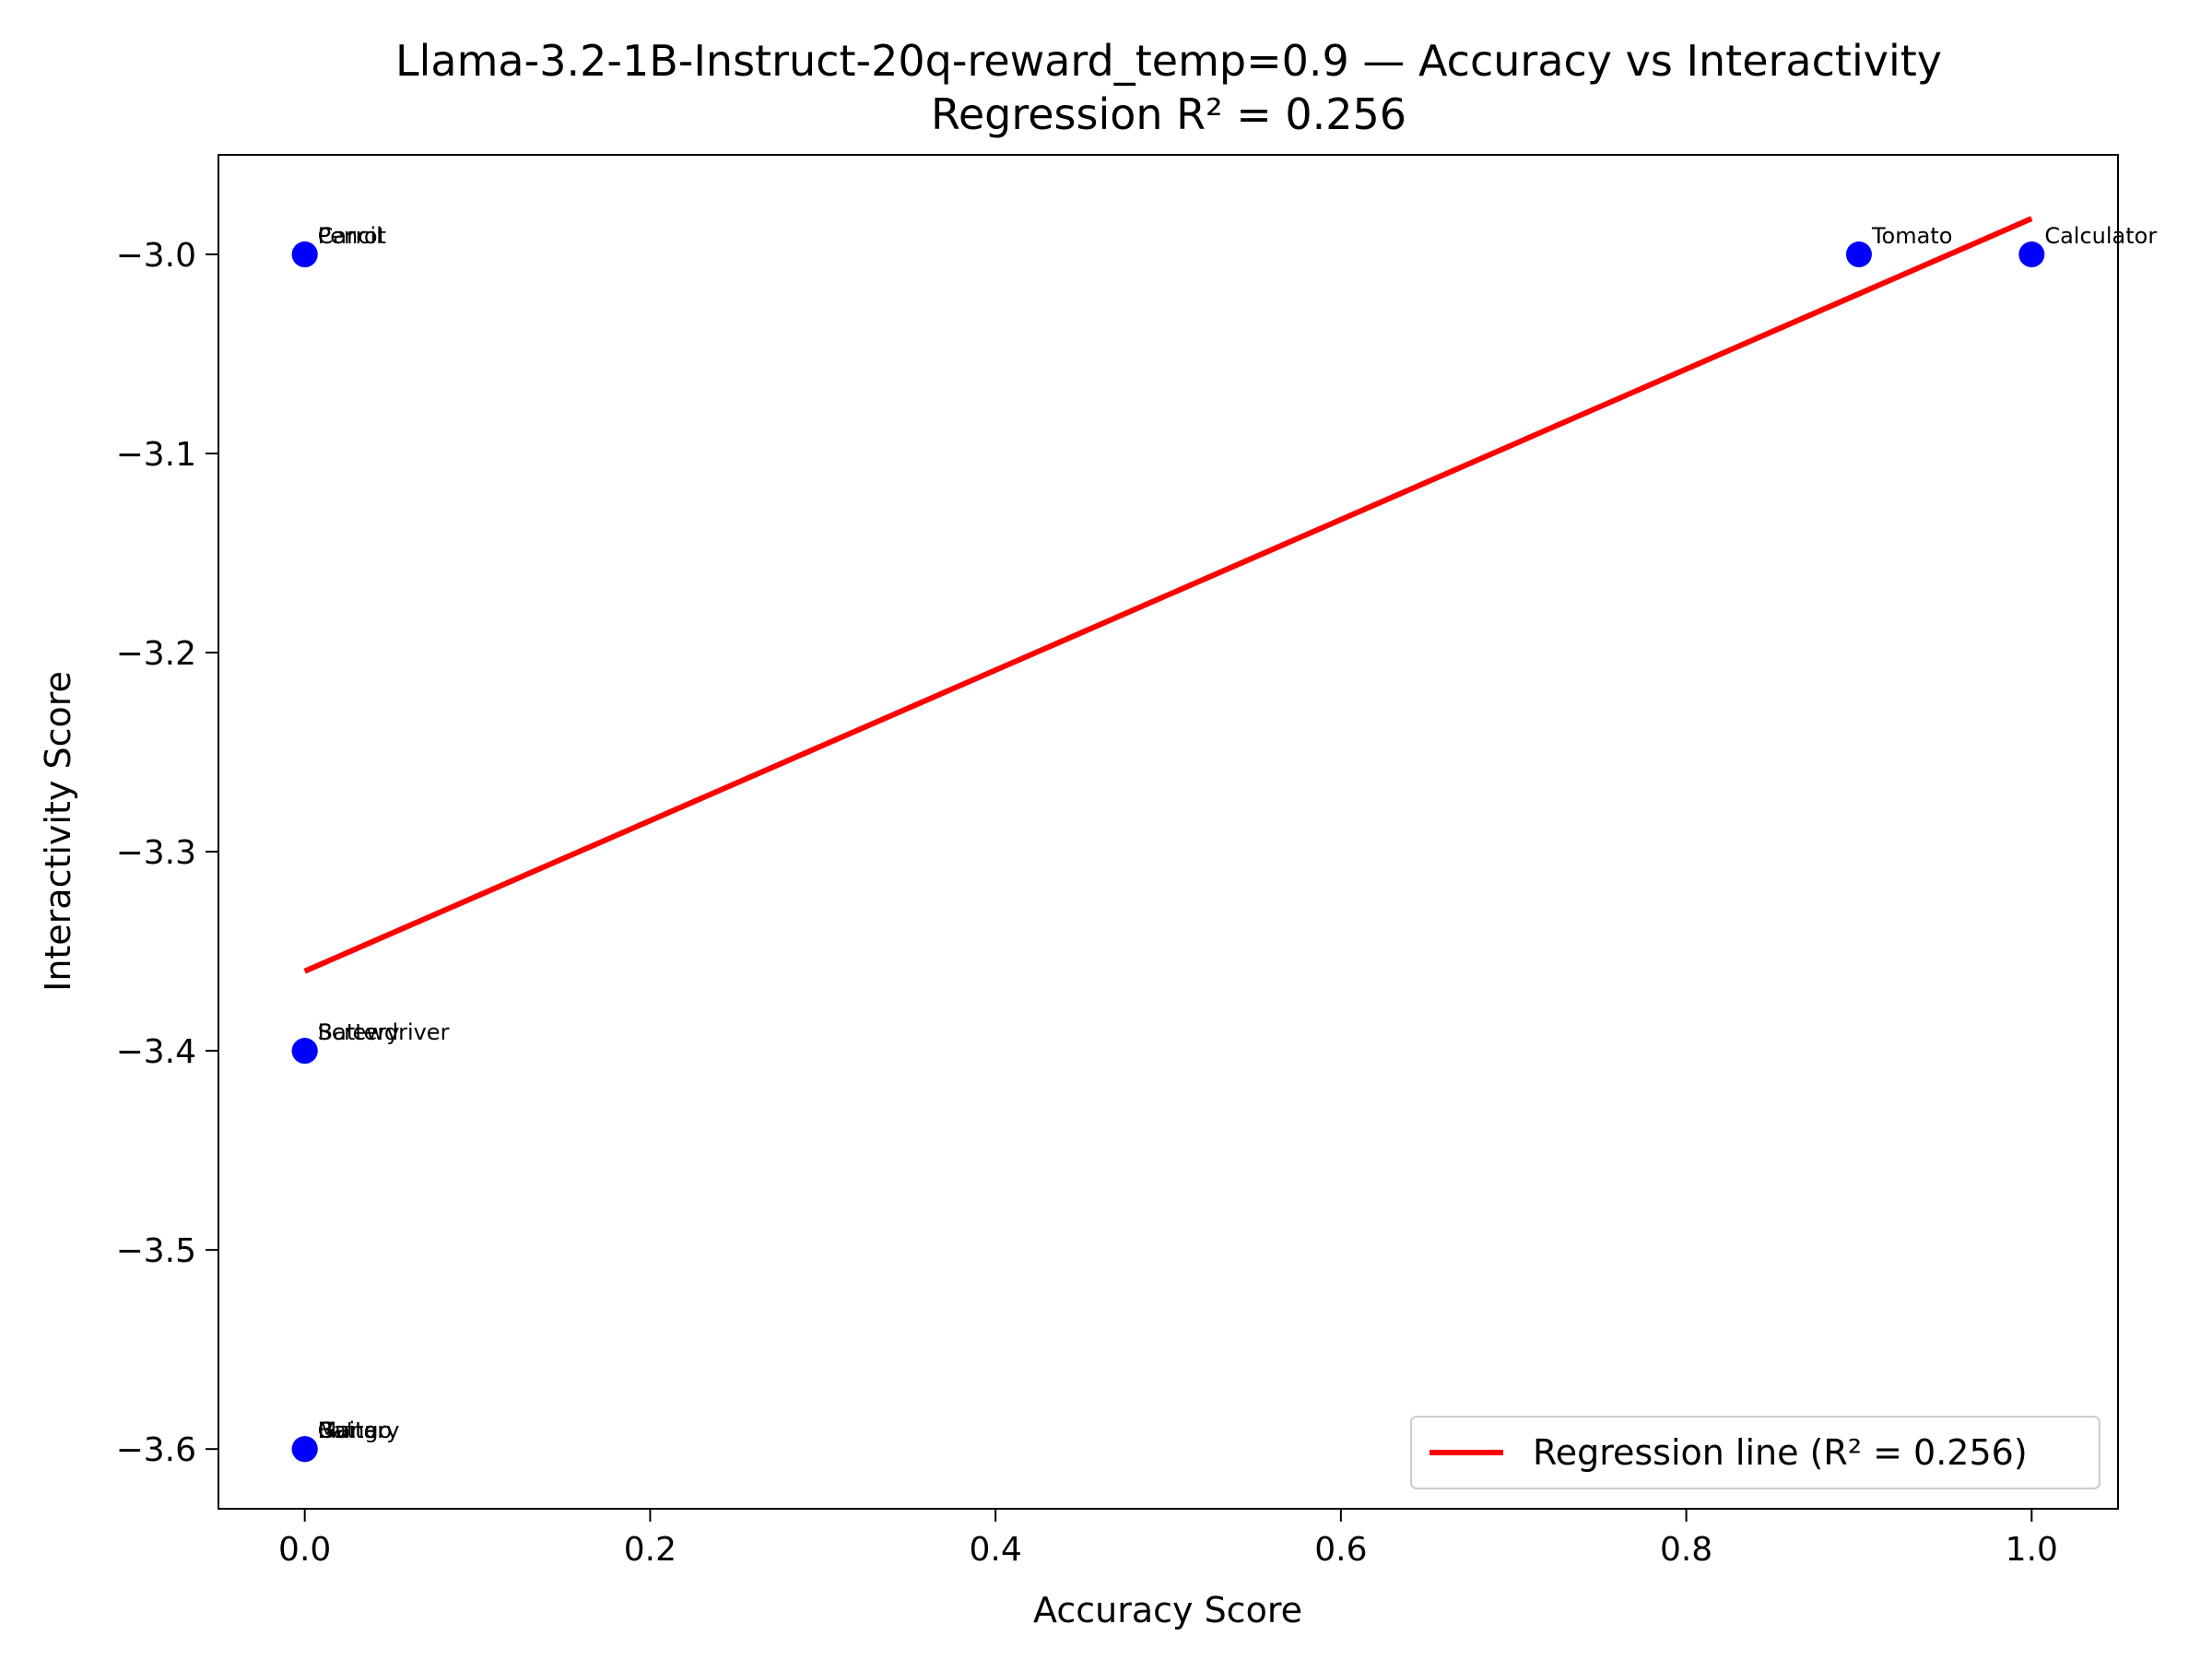 The height and width of the screenshot is (1659, 2212). What do you see at coordinates (650, 1550) in the screenshot?
I see `x-tick-label: 0.2` at bounding box center [650, 1550].